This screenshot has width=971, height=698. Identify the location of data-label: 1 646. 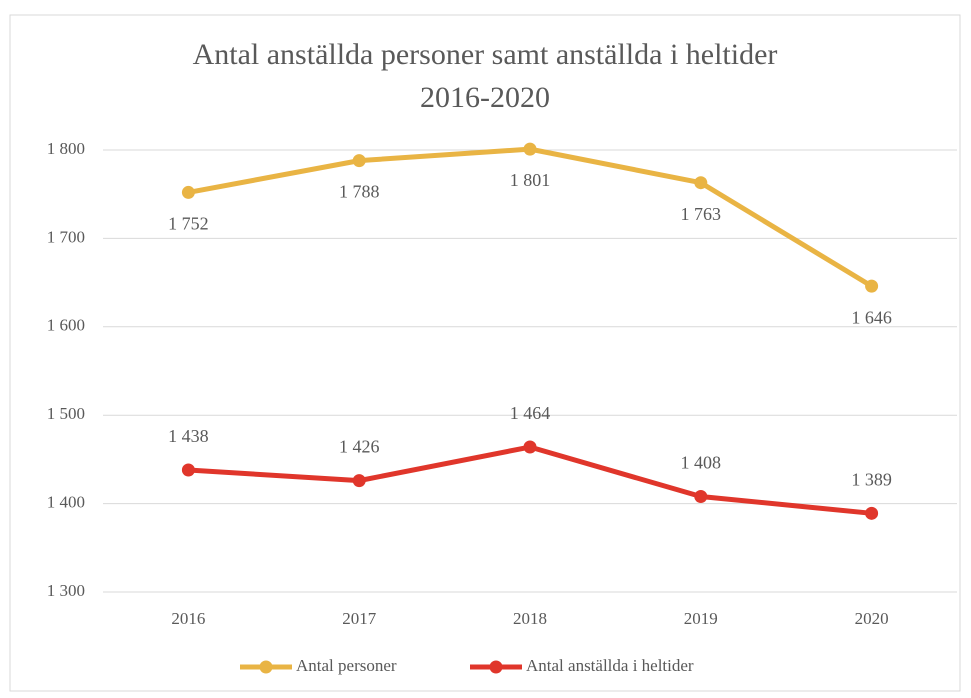
(871, 317).